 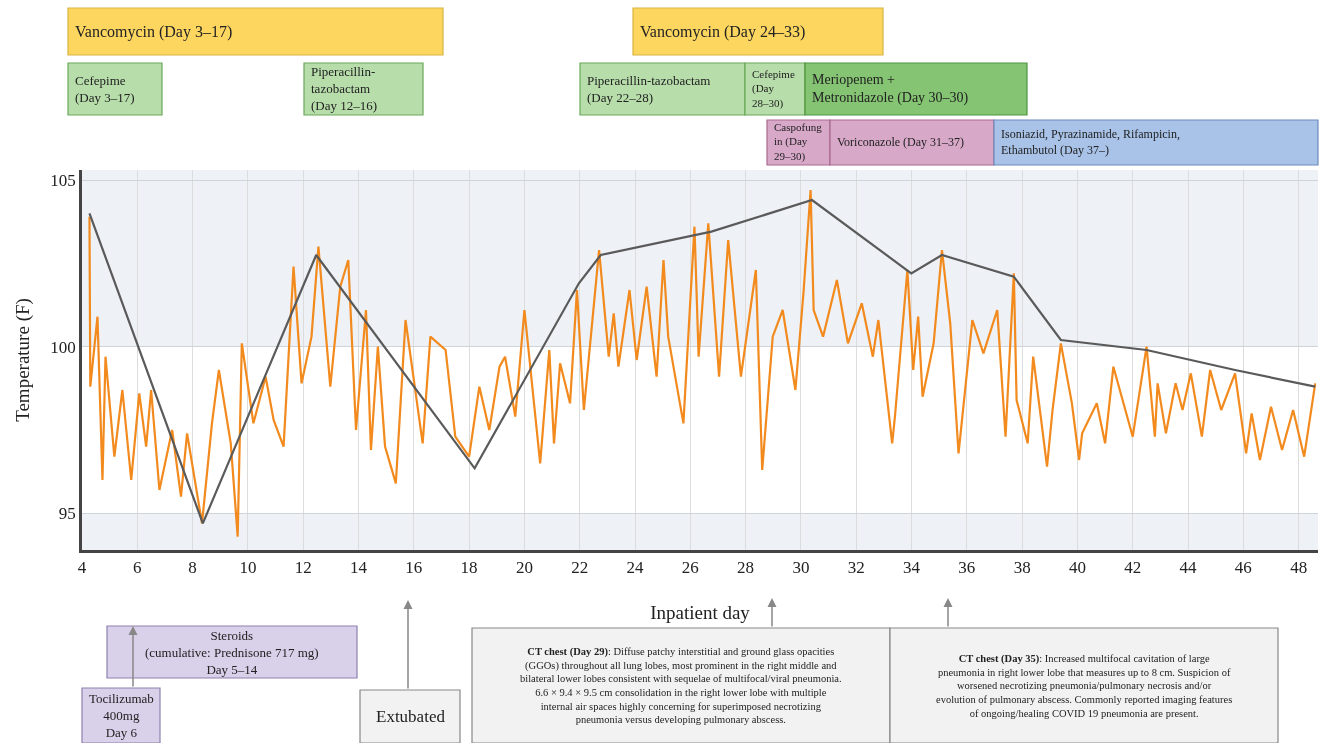 What do you see at coordinates (649, 89) in the screenshot?
I see `text: Piperacillin-tazobactam (Day 22–28)` at bounding box center [649, 89].